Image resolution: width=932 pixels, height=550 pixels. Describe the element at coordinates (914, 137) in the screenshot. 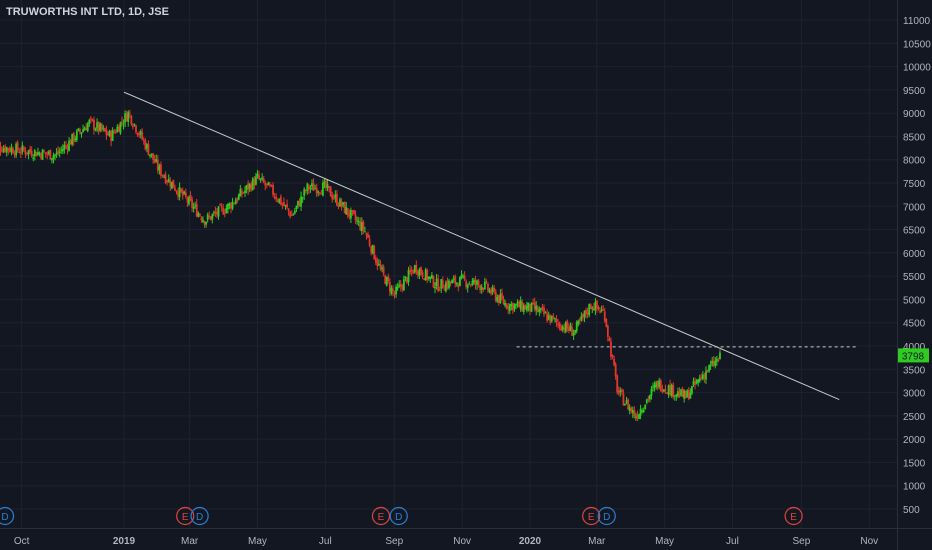

I see `y-tick-label: 8500` at that location.